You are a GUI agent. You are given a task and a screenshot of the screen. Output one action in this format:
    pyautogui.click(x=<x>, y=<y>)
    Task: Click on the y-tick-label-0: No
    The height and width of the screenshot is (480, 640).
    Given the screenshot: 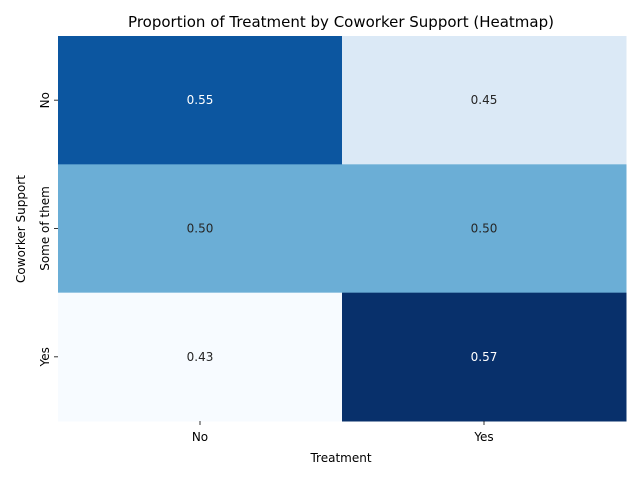 What is the action you would take?
    pyautogui.click(x=45, y=100)
    